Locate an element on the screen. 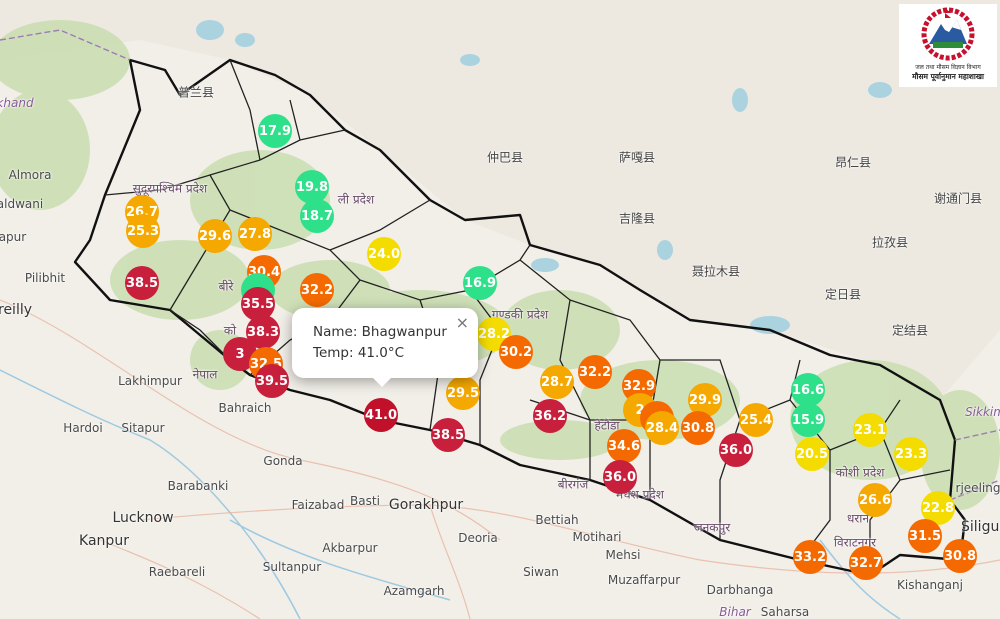  station-marker: 20.5 is located at coordinates (812, 454).